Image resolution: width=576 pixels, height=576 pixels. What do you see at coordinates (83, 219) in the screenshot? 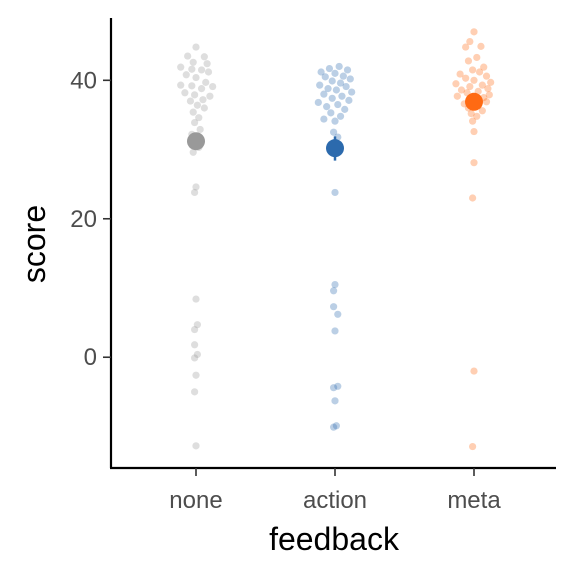
I see `y-tick-label: 20` at bounding box center [83, 219].